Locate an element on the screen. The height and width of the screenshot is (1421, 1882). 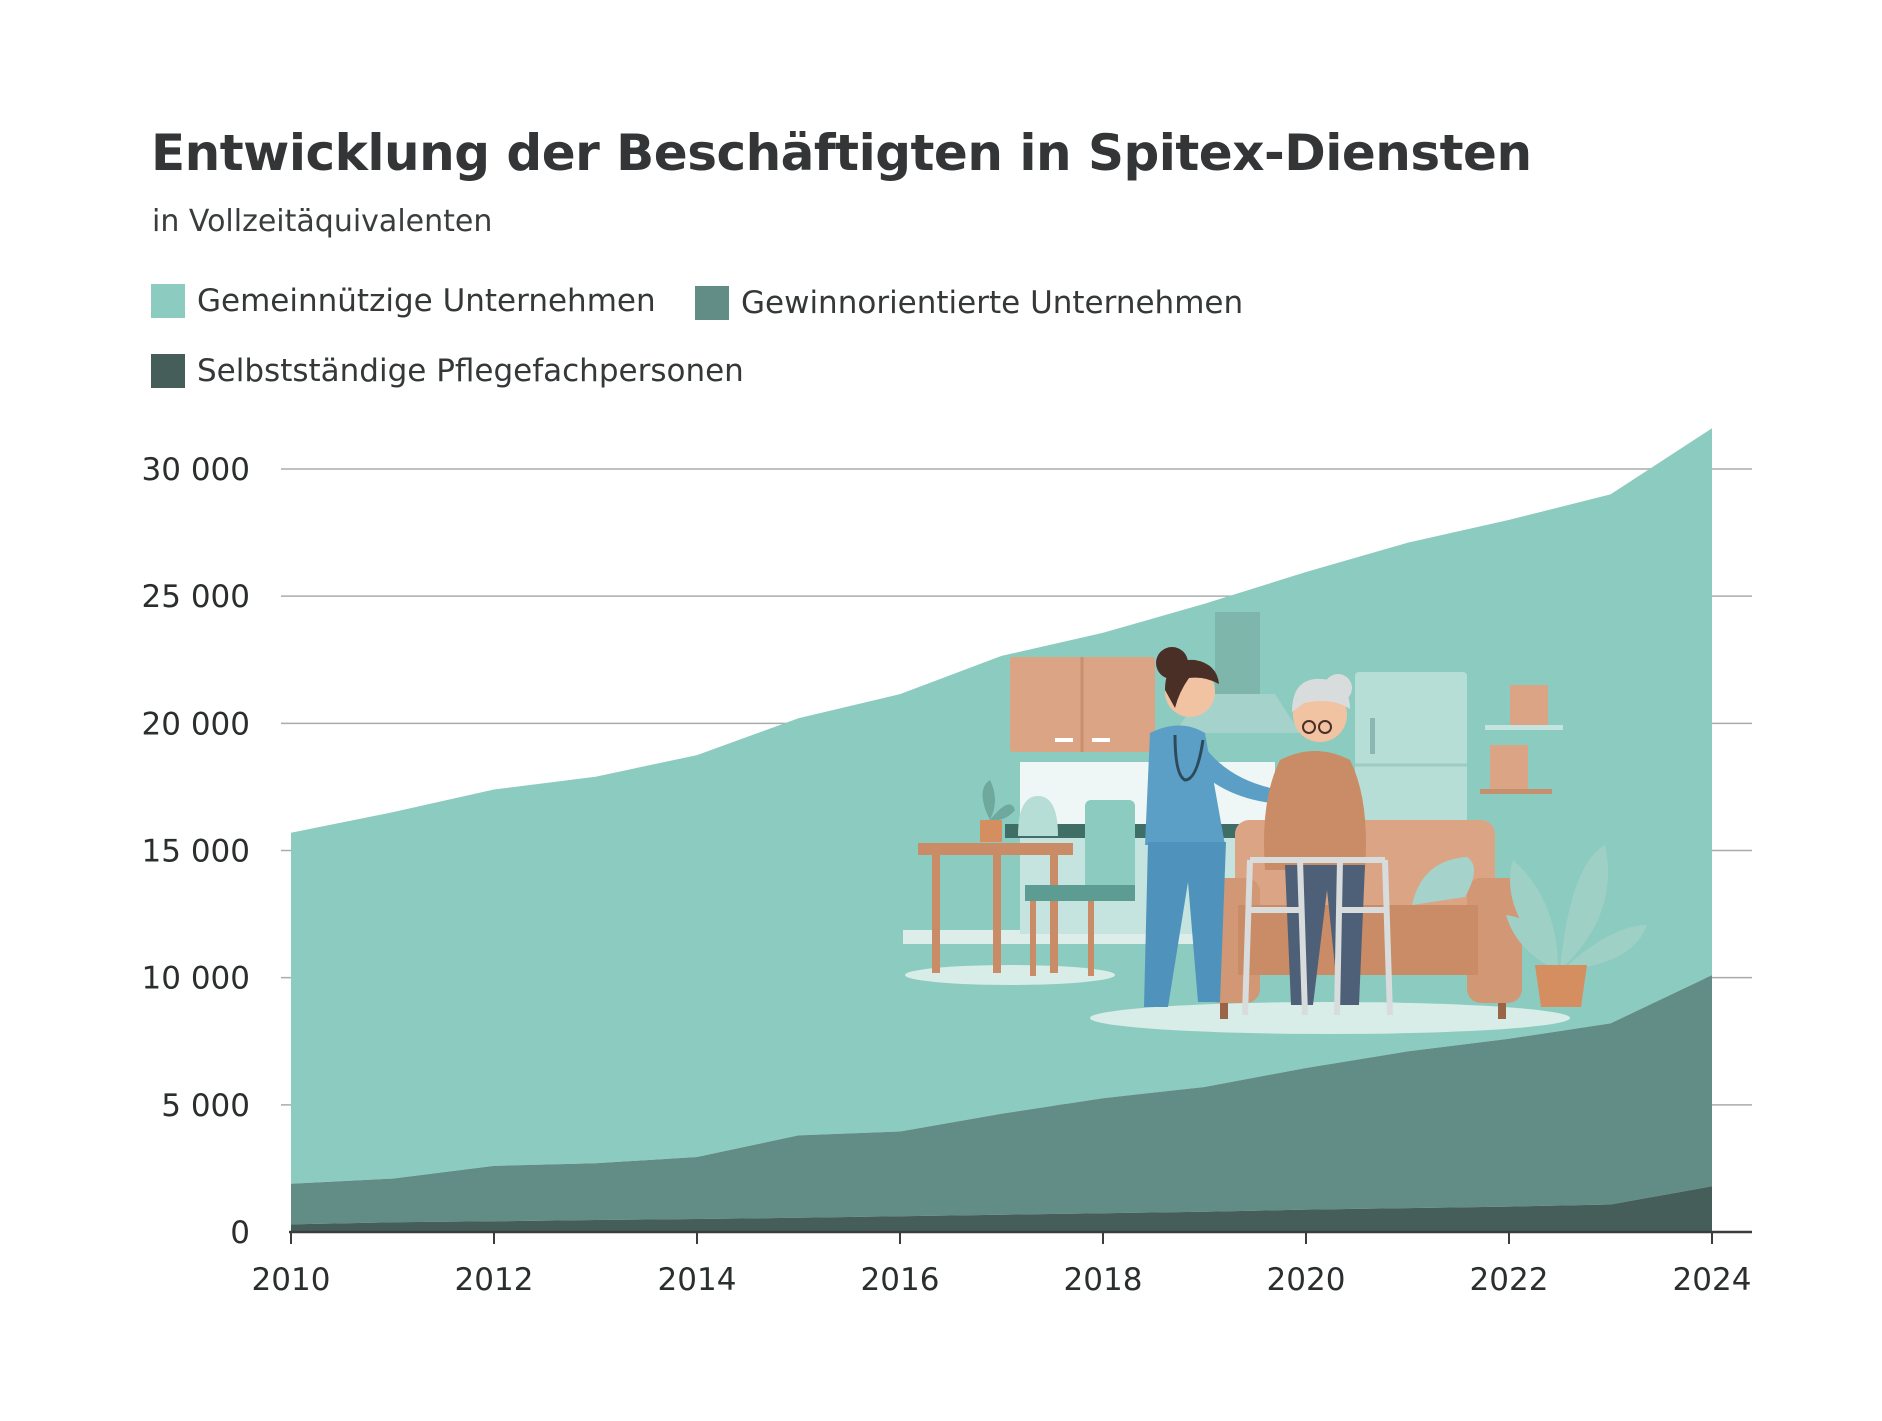
y-tick-label: 15 000 is located at coordinates (196, 852).